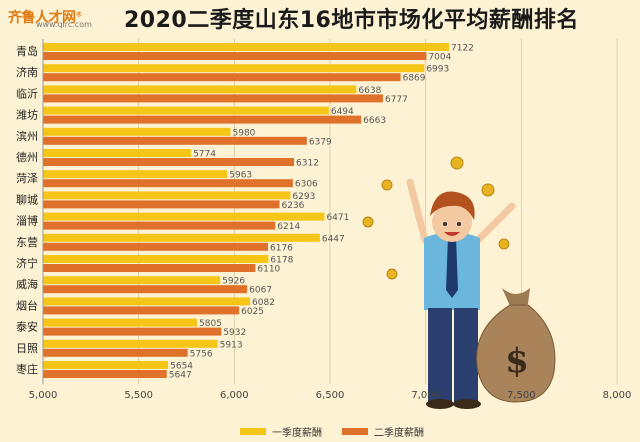 The height and width of the screenshot is (442, 640). I want to click on data-label: 6471, so click(337, 218).